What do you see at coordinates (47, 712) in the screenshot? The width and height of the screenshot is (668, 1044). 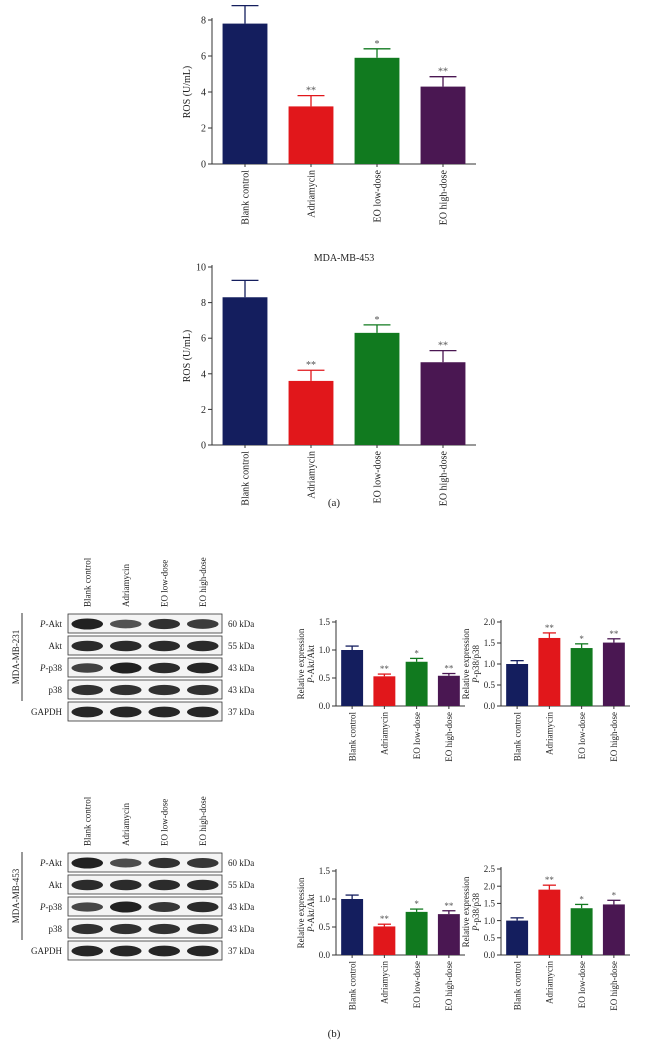 I see `protein-label-gapdh: GAPDH` at bounding box center [47, 712].